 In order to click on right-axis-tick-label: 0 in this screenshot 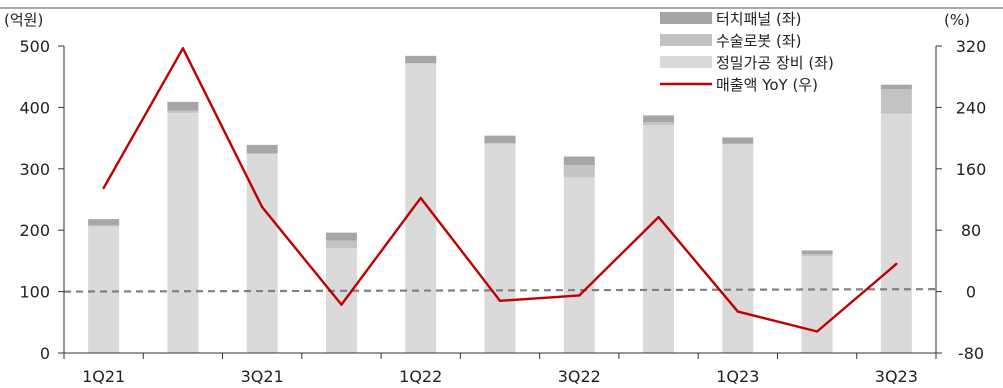, I will do `click(971, 292)`.